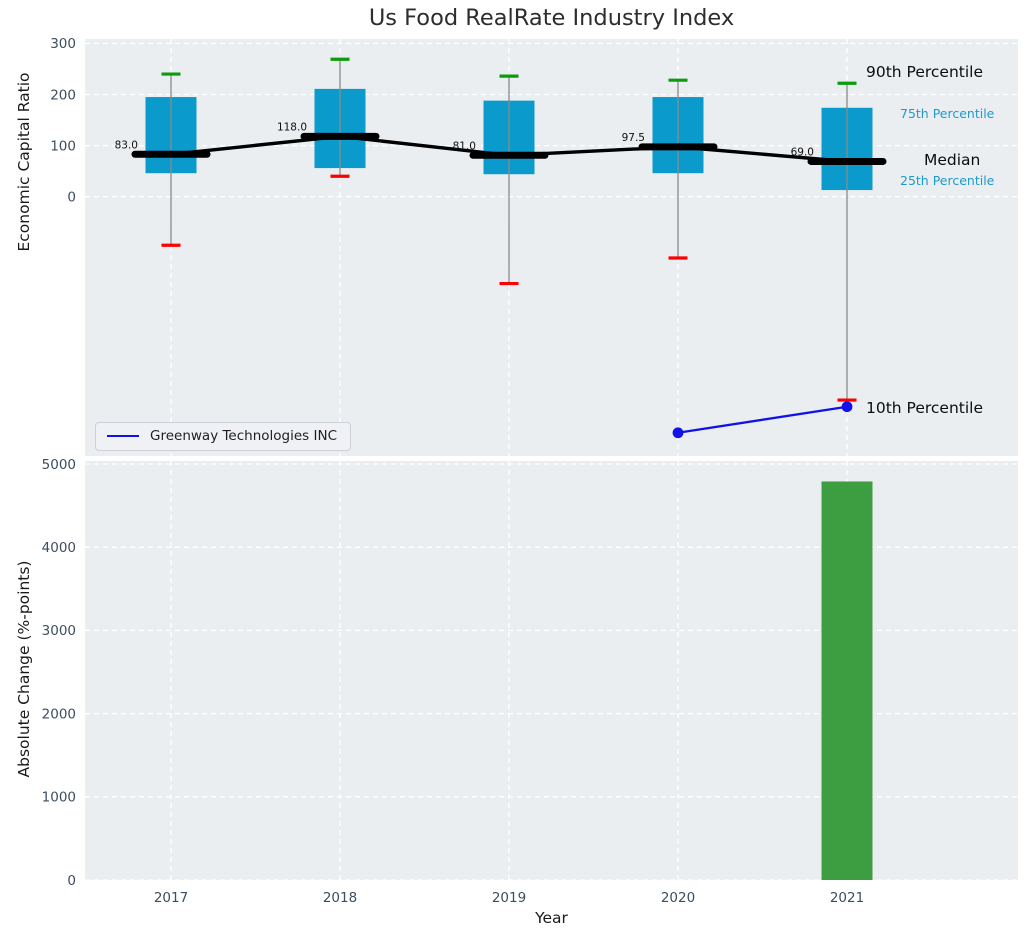  What do you see at coordinates (678, 898) in the screenshot?
I see `x-tick-label: 2020` at bounding box center [678, 898].